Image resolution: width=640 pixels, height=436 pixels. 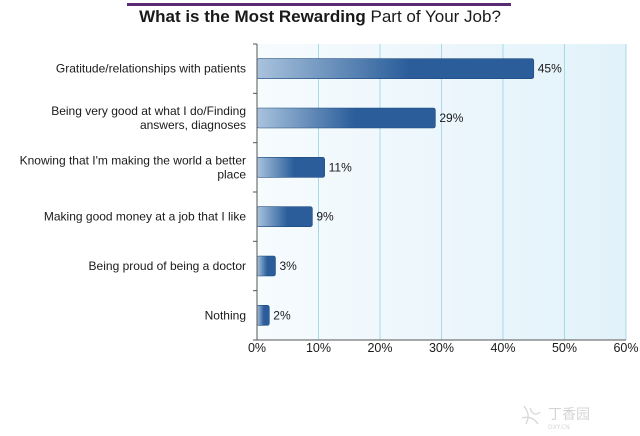 I want to click on data-label: 3%, so click(x=288, y=266).